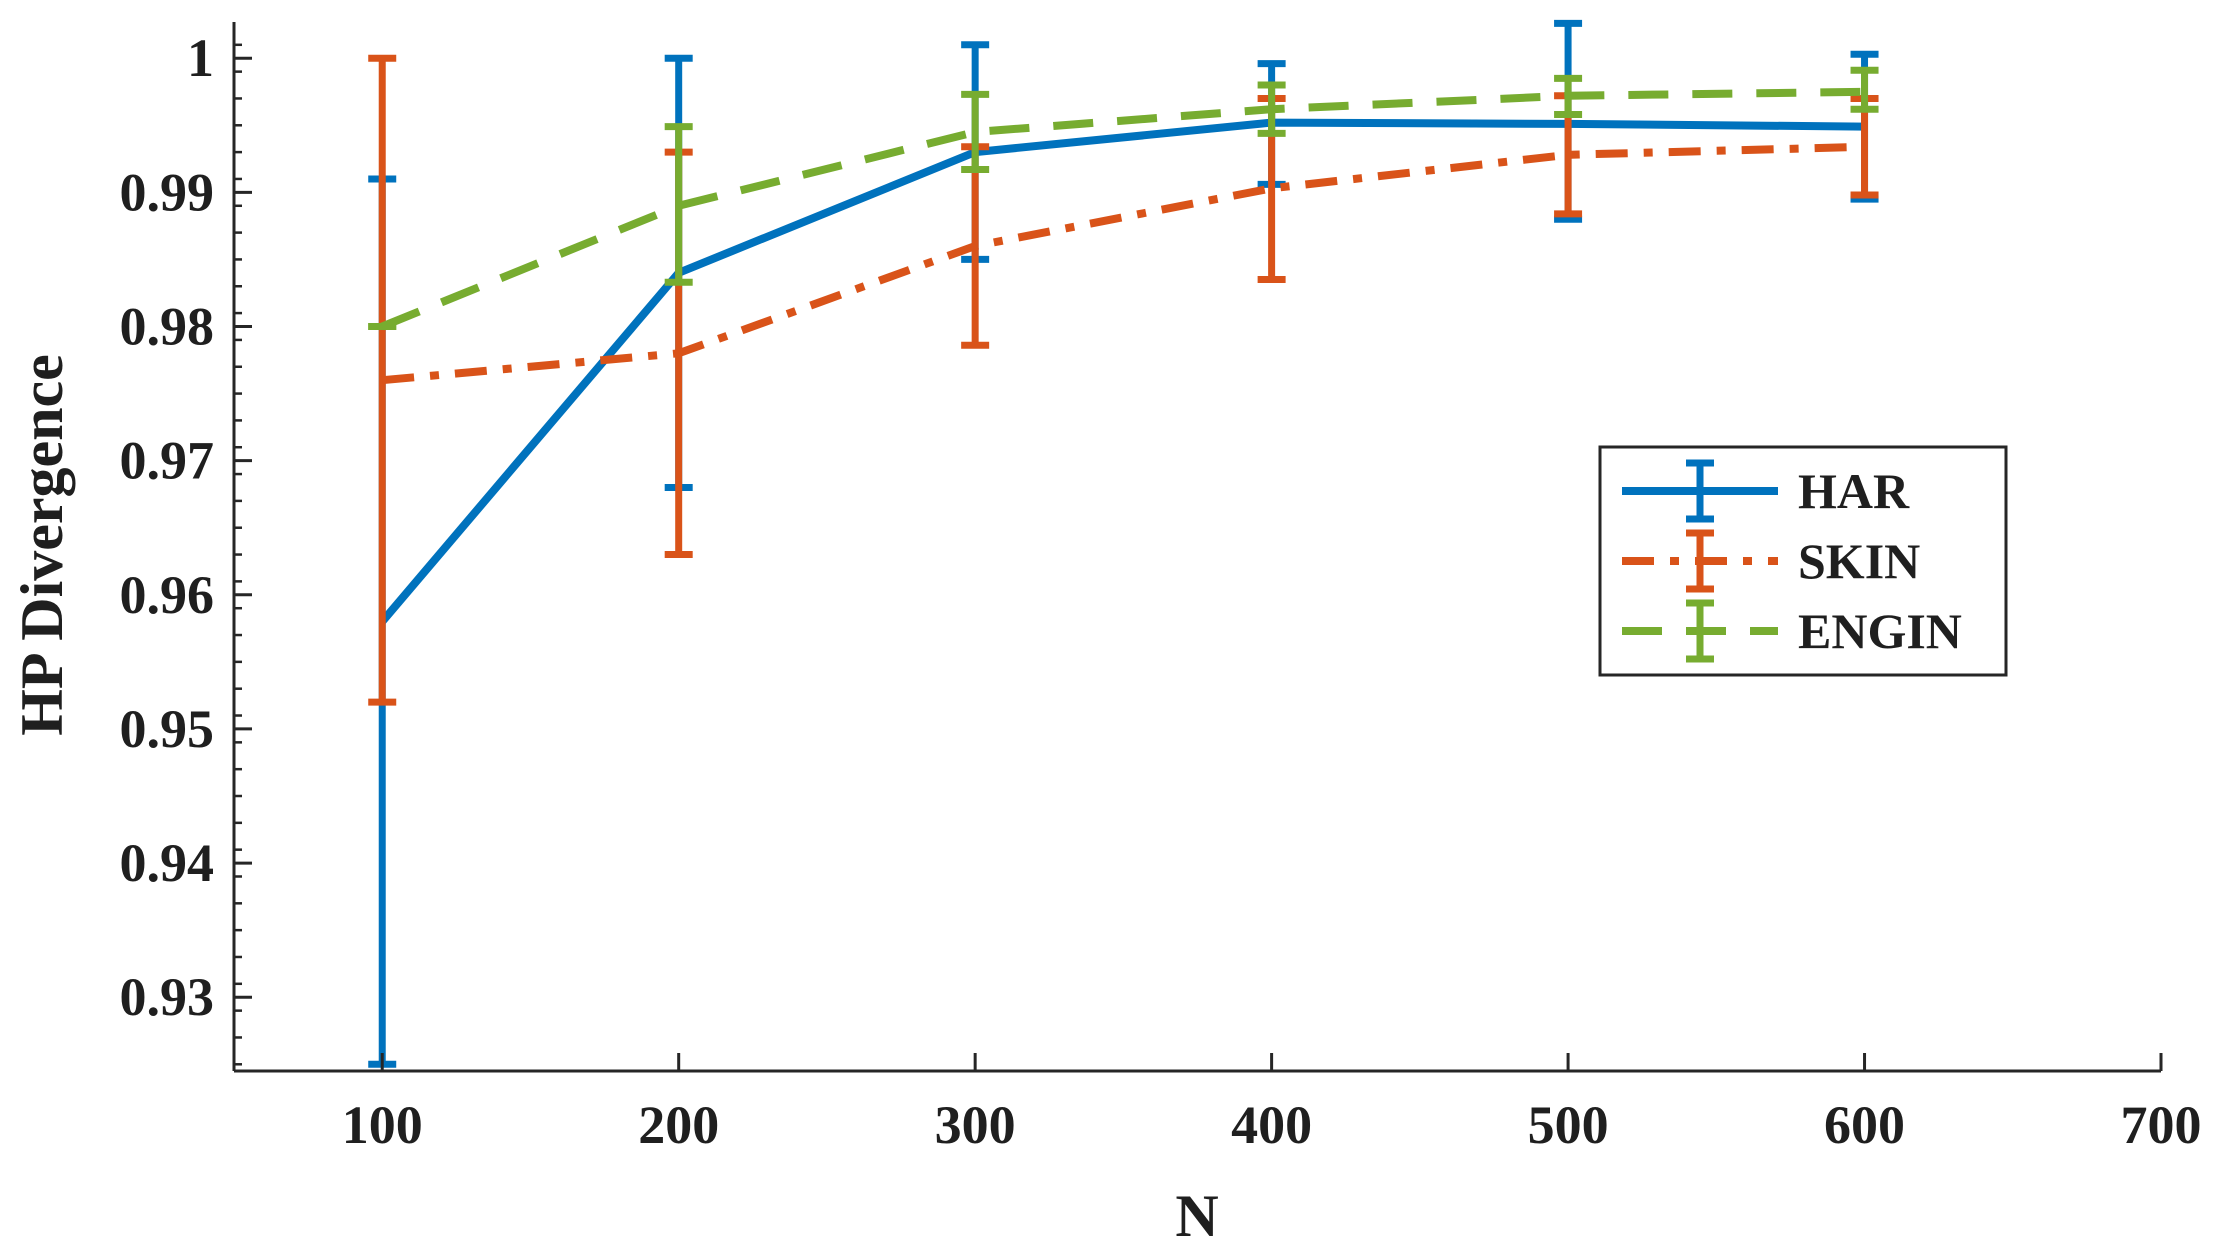  I want to click on x-tick-label: 600, so click(1864, 1125).